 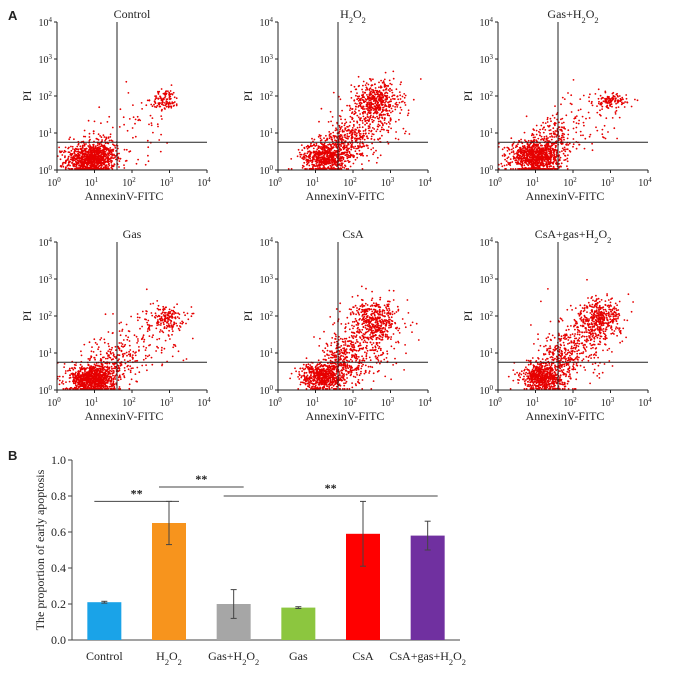 I want to click on x-tick-label: 10¹, so click(x=313, y=182).